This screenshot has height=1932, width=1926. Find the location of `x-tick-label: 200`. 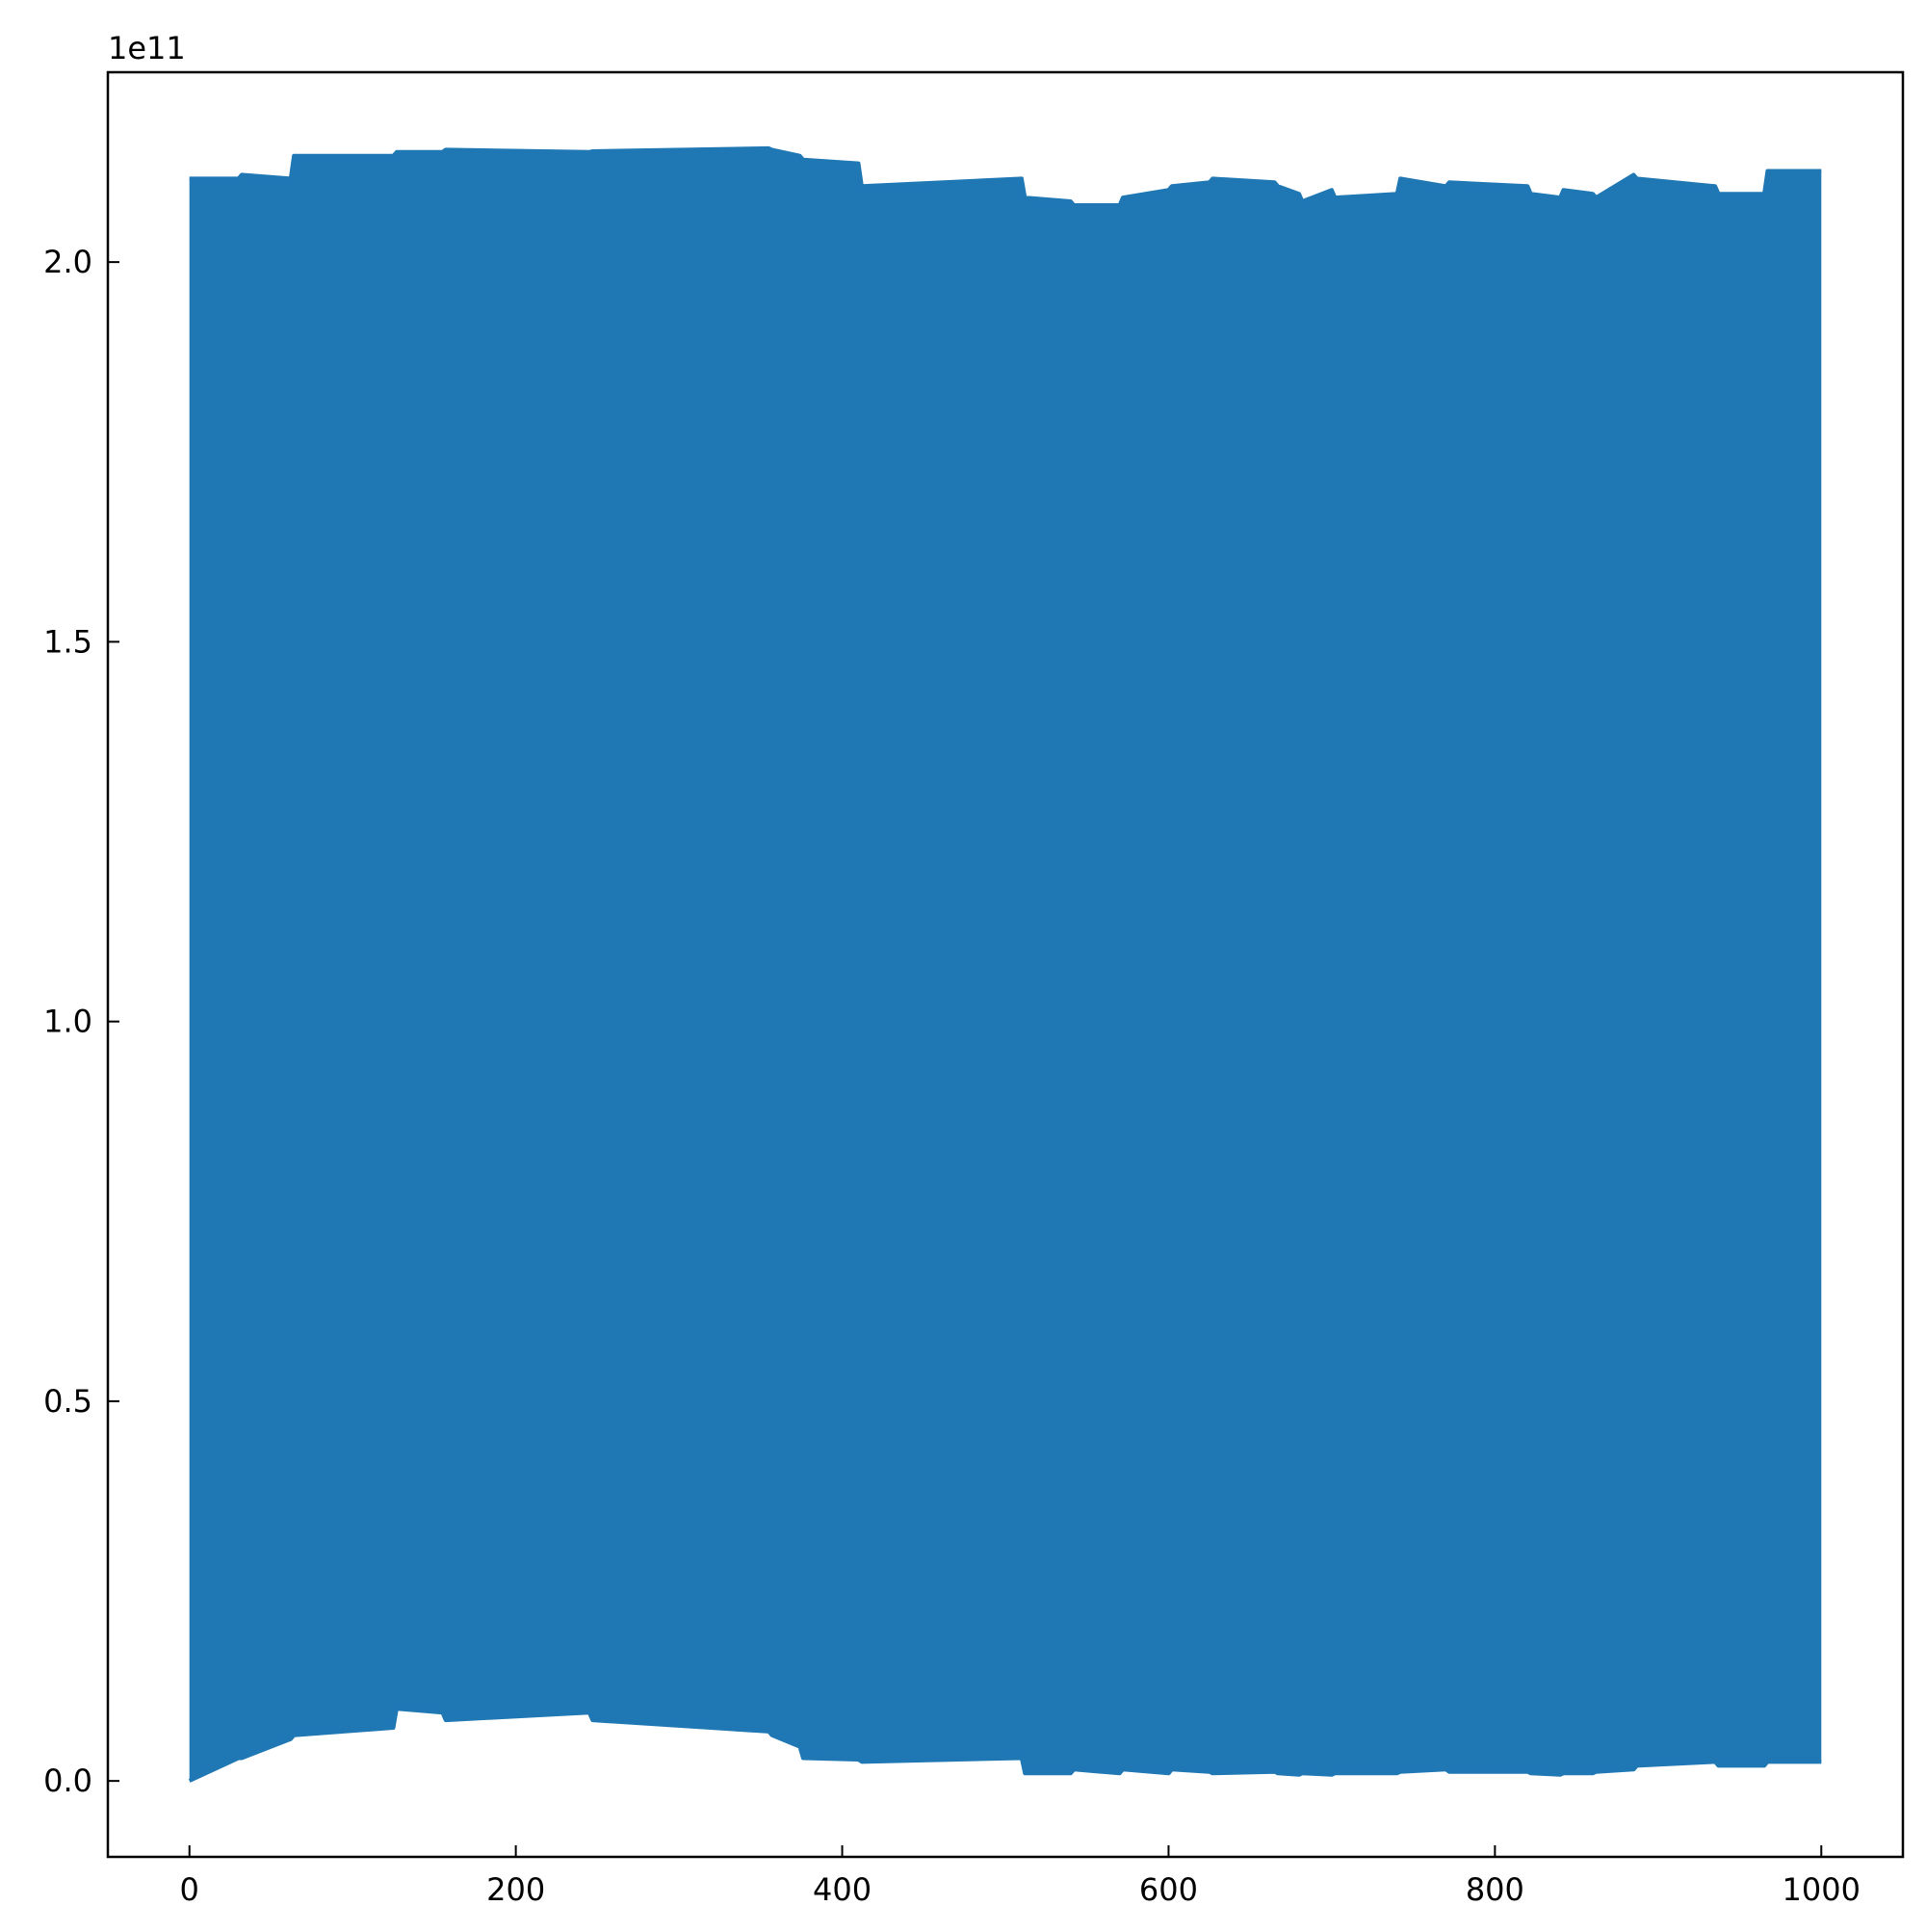

x-tick-label: 200 is located at coordinates (515, 1889).